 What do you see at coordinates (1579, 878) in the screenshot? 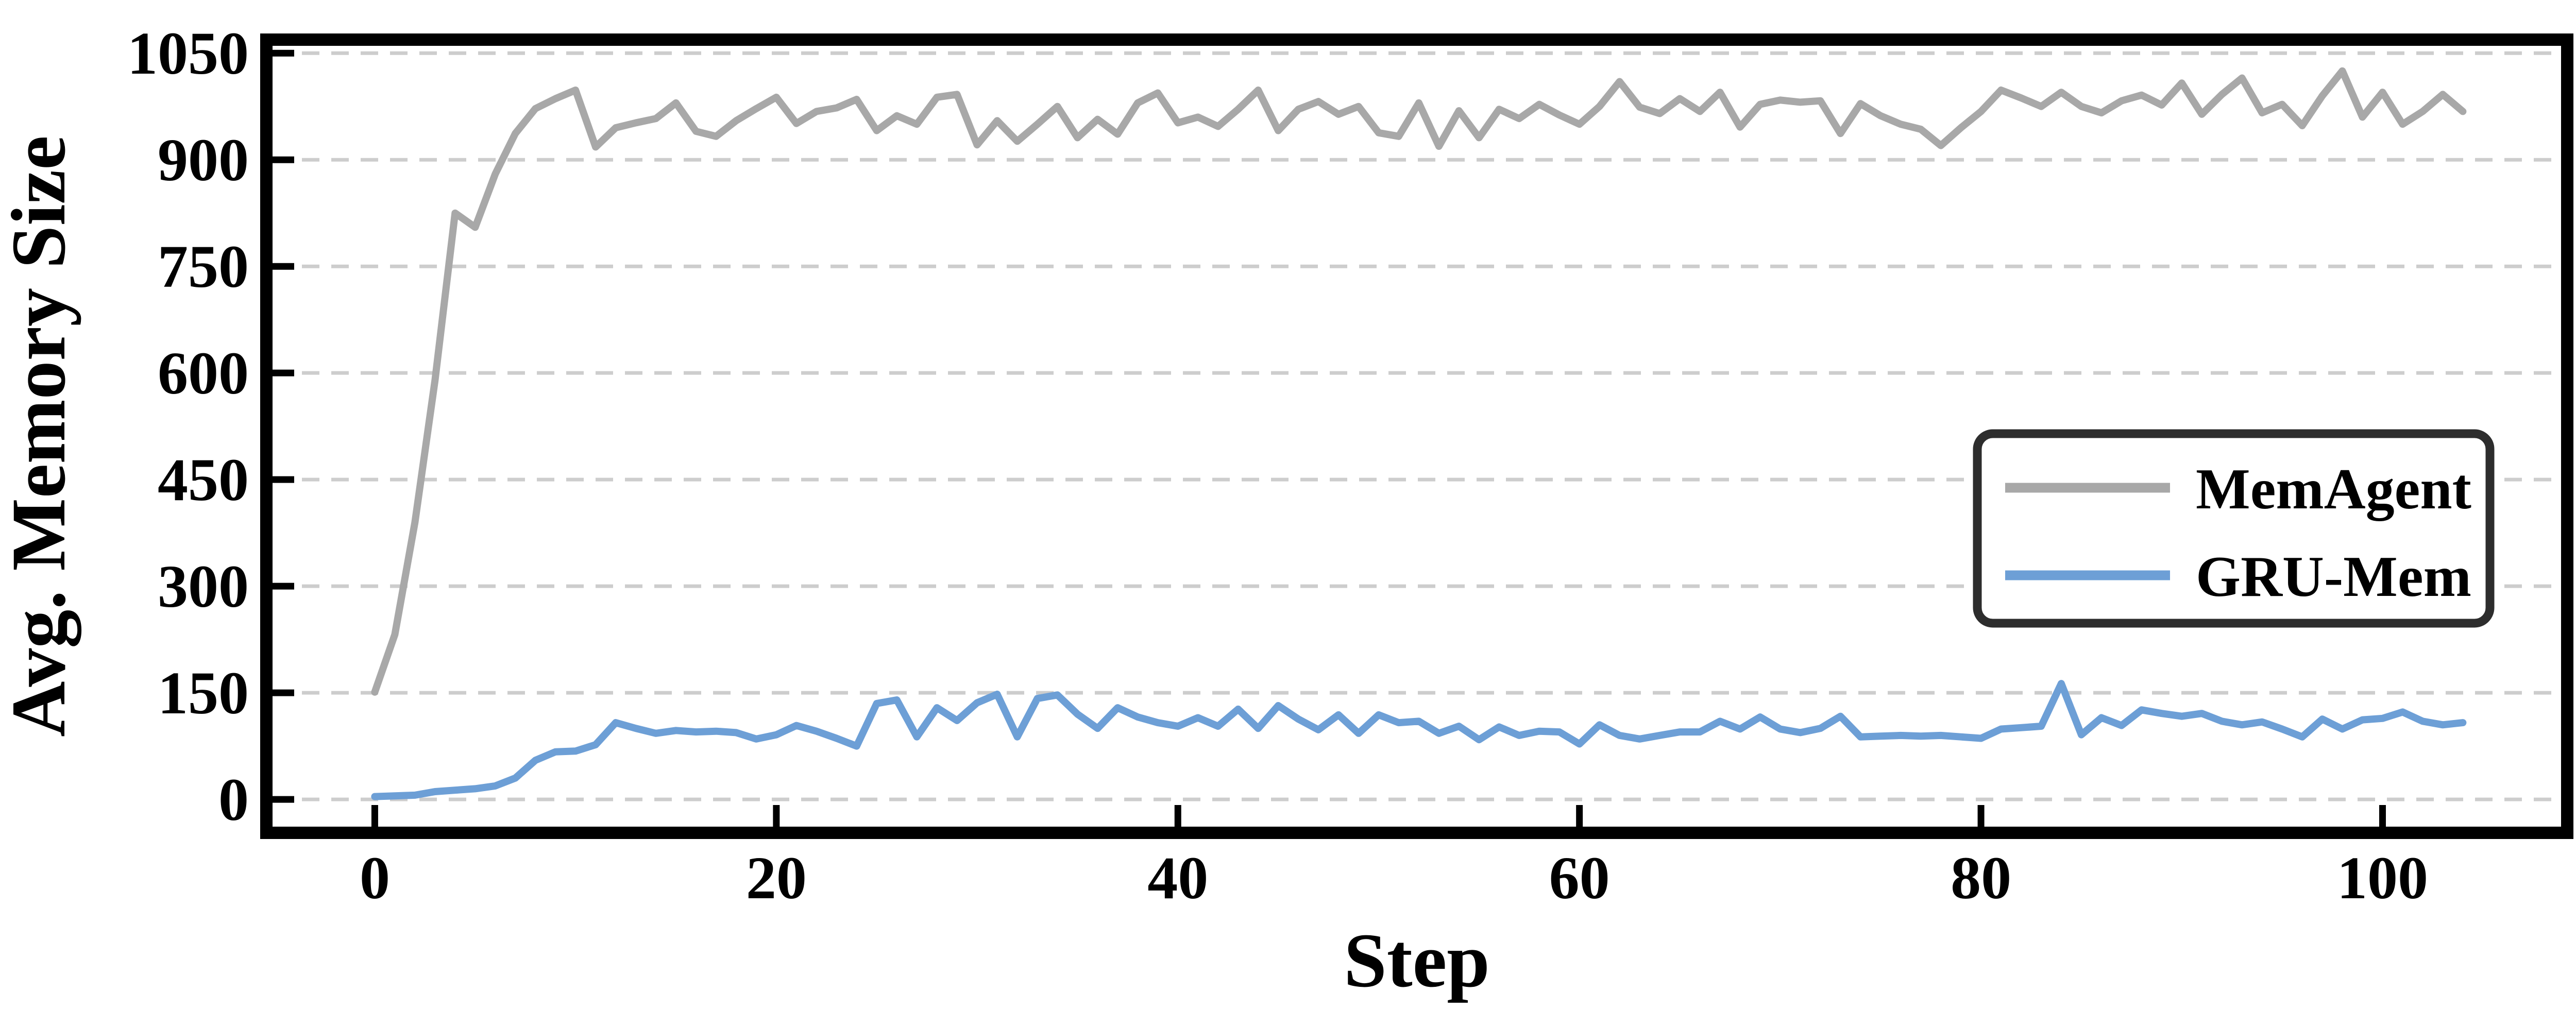
I see `x-tick-label-60: 60` at bounding box center [1579, 878].